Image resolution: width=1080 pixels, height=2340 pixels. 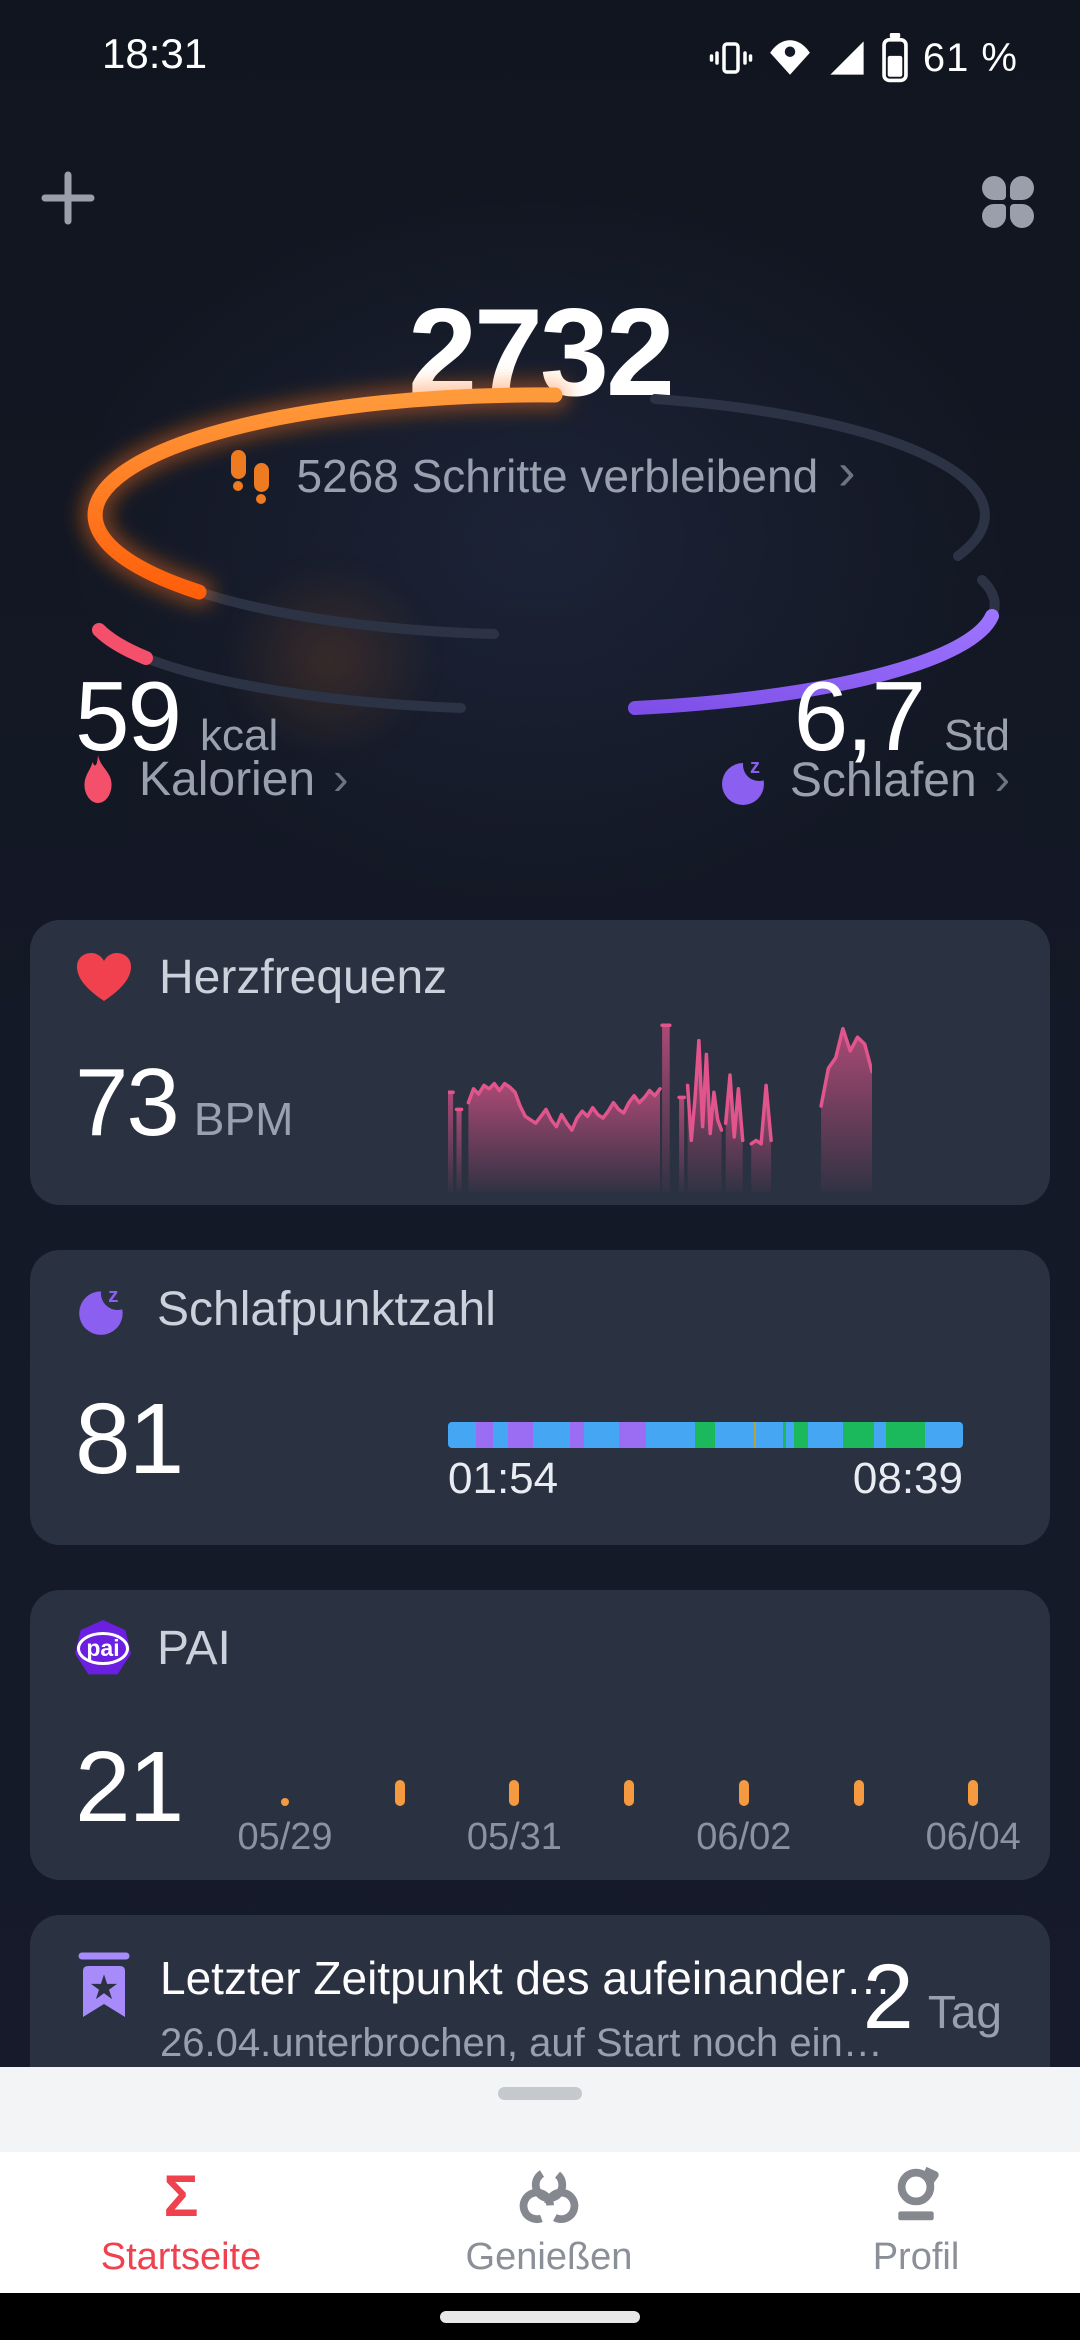 I want to click on calories-label-row: Kalorien ›, so click(x=211, y=779).